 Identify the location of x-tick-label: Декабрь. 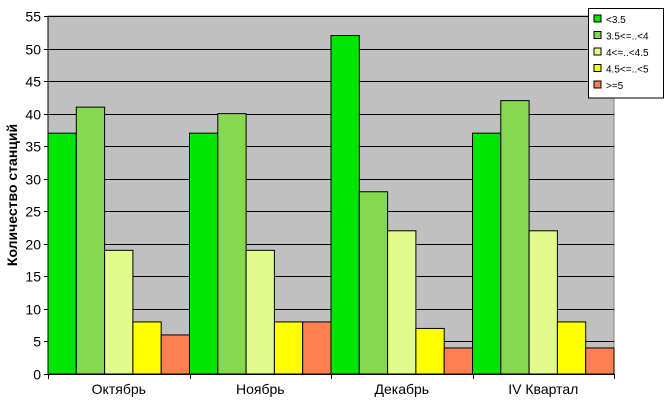
(402, 389).